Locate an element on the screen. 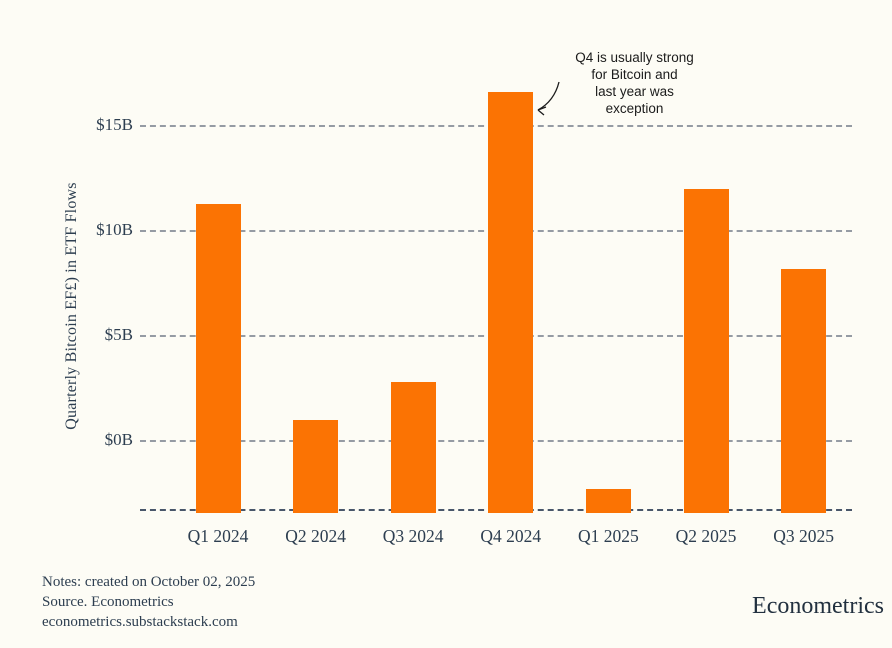 The image size is (892, 648). brand-wordmark: Econometrics is located at coordinates (818, 606).